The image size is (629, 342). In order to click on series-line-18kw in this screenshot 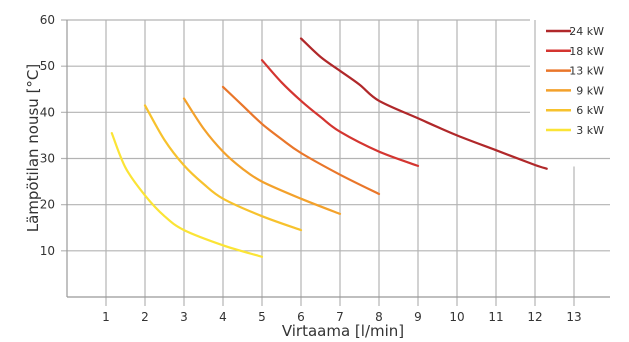, I will do `click(340, 113)`.